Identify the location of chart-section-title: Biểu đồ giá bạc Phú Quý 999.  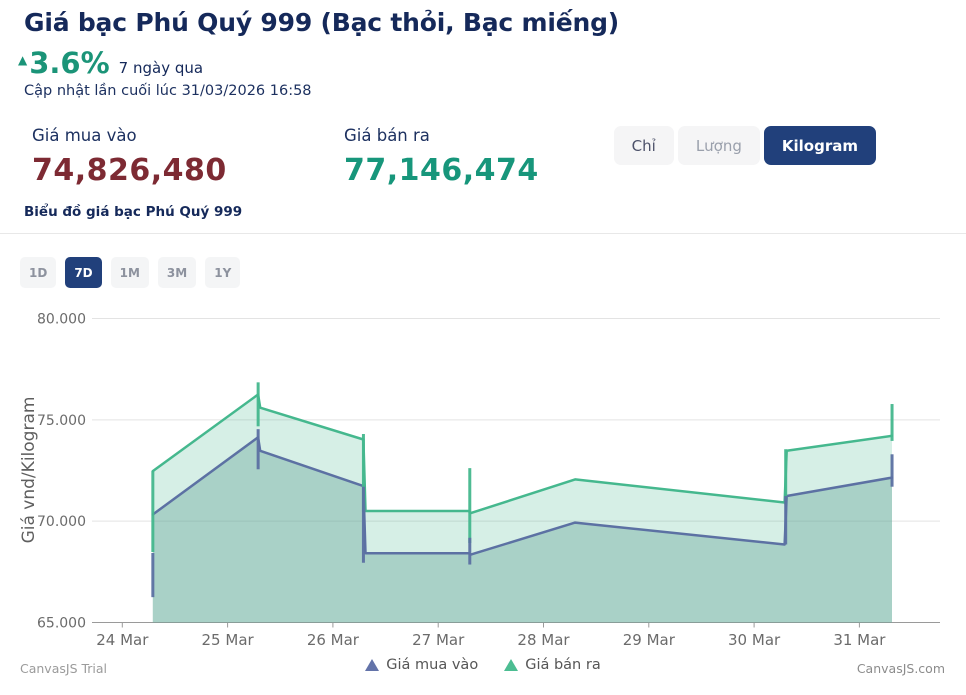
(133, 212).